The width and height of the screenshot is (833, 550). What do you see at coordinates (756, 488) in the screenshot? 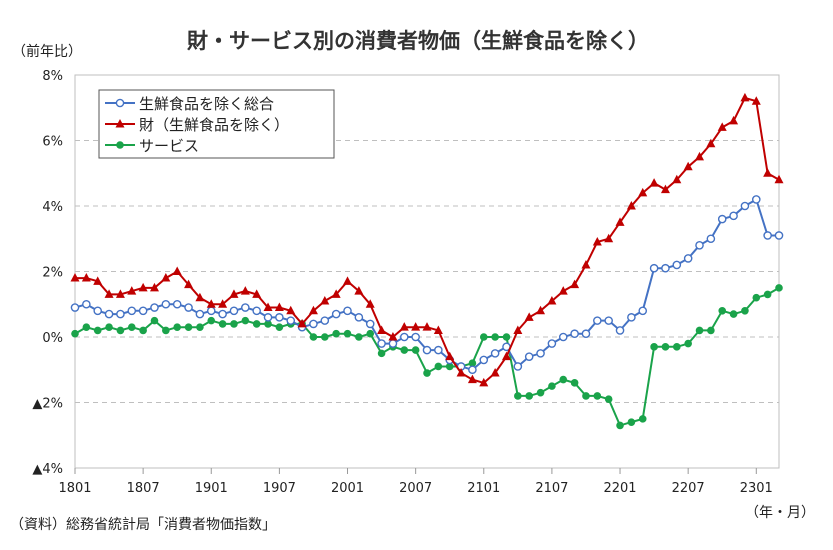
I see `x-tick-label: 2301` at bounding box center [756, 488].